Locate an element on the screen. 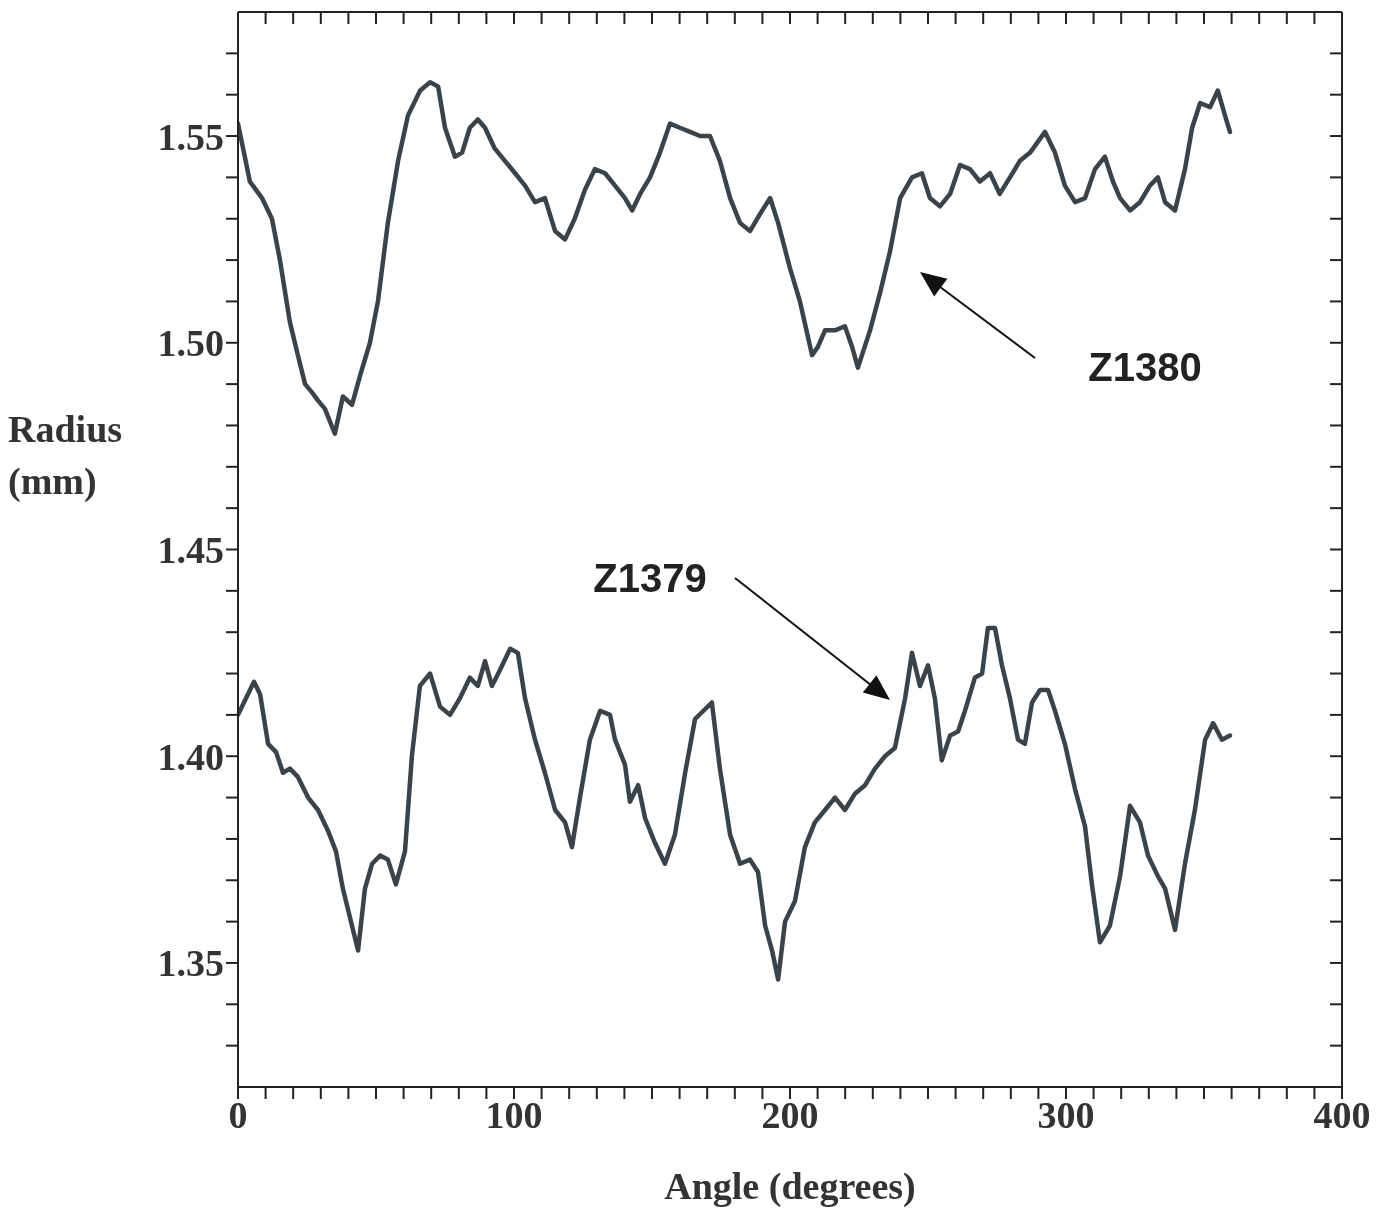 This screenshot has width=1400, height=1227. x-tick-label: 100 is located at coordinates (514, 1114).